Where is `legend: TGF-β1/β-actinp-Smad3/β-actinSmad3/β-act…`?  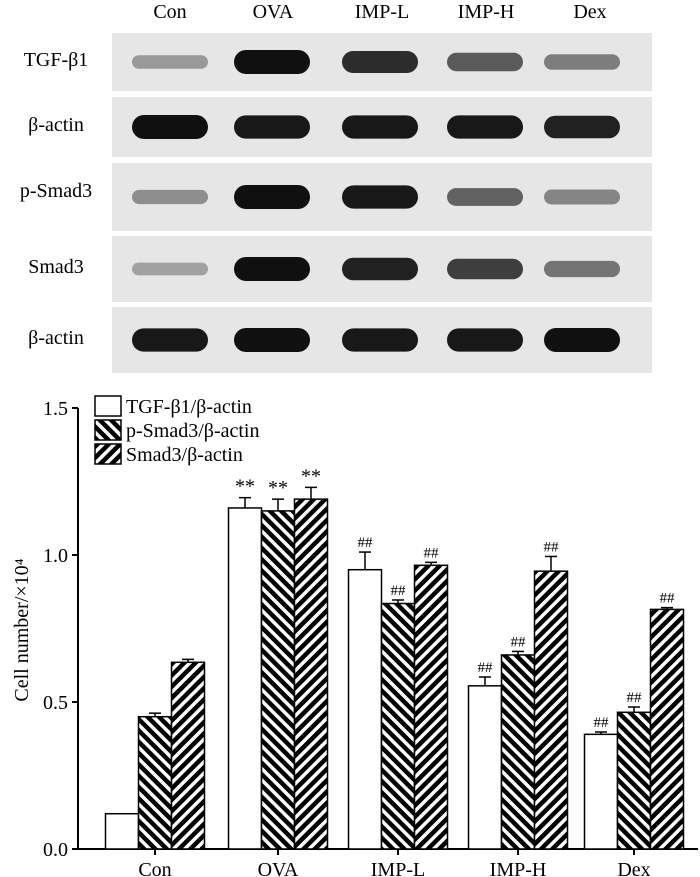
legend: TGF-β1/β-actinp-Smad3/β-actinSmad3/β-act… is located at coordinates (176, 430).